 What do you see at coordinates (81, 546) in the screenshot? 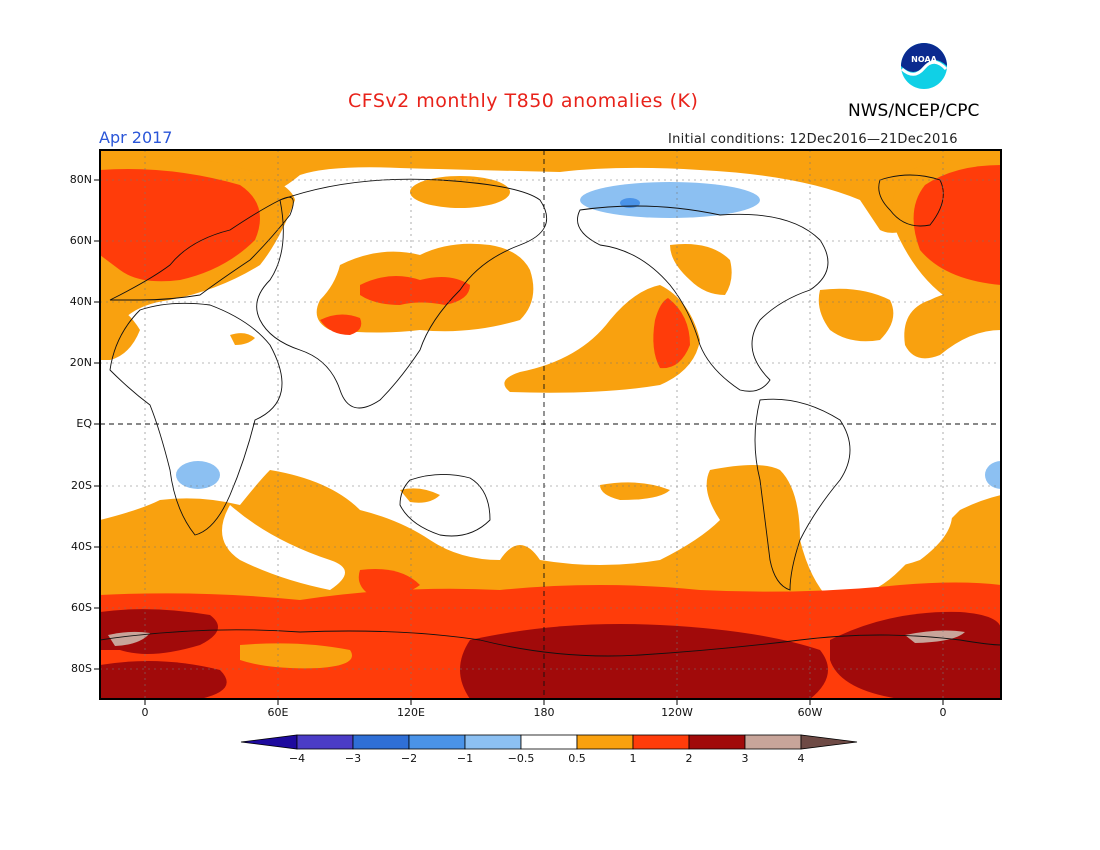
I see `lat-label-40s: 40S` at bounding box center [81, 546].